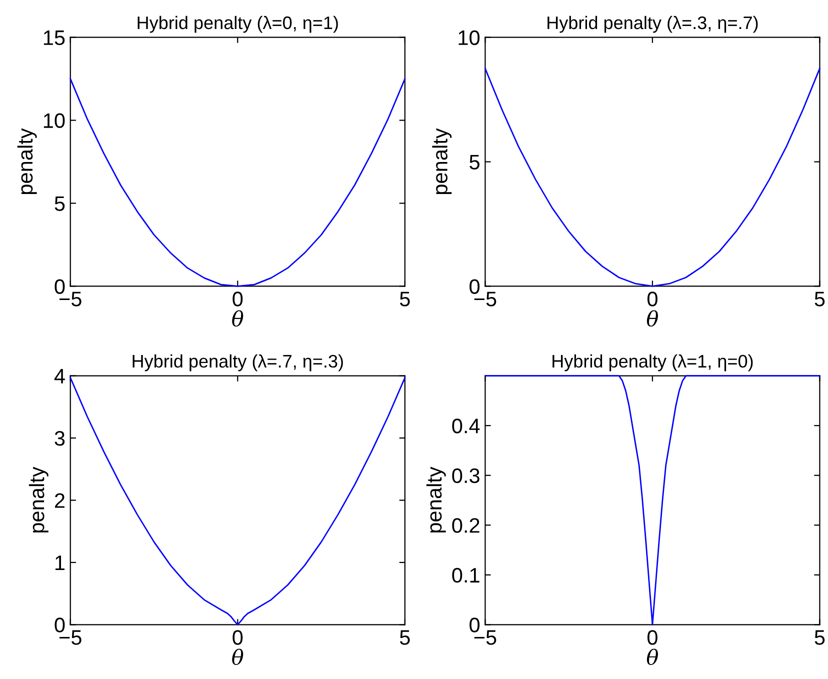 The height and width of the screenshot is (679, 828). Describe the element at coordinates (466, 575) in the screenshot. I see `y-tick-label: 0.1` at that location.